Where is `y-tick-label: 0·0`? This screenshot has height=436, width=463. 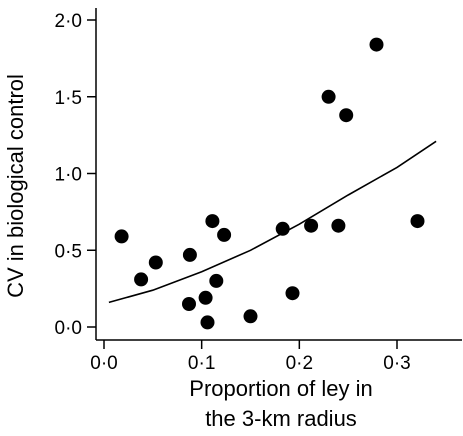
y-tick-label: 0·0 is located at coordinates (68, 328).